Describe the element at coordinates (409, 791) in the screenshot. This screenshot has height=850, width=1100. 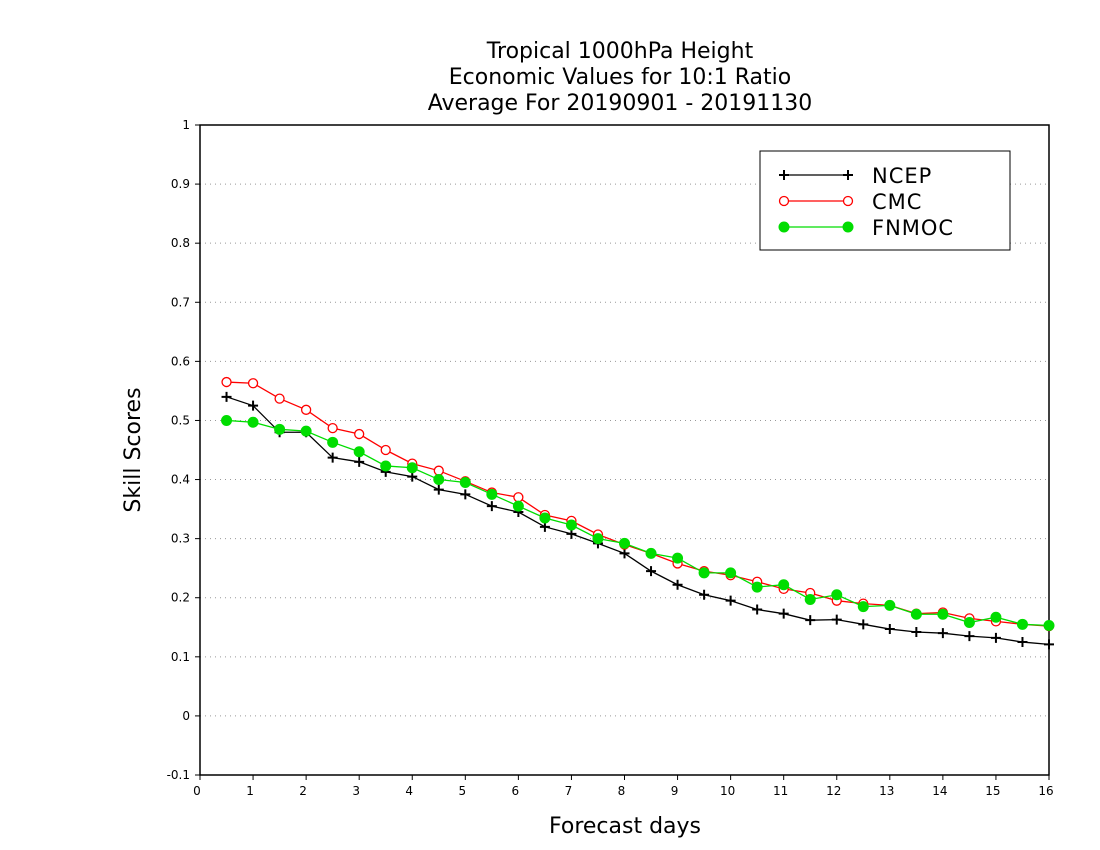
I see `x-tick-label: 4` at that location.